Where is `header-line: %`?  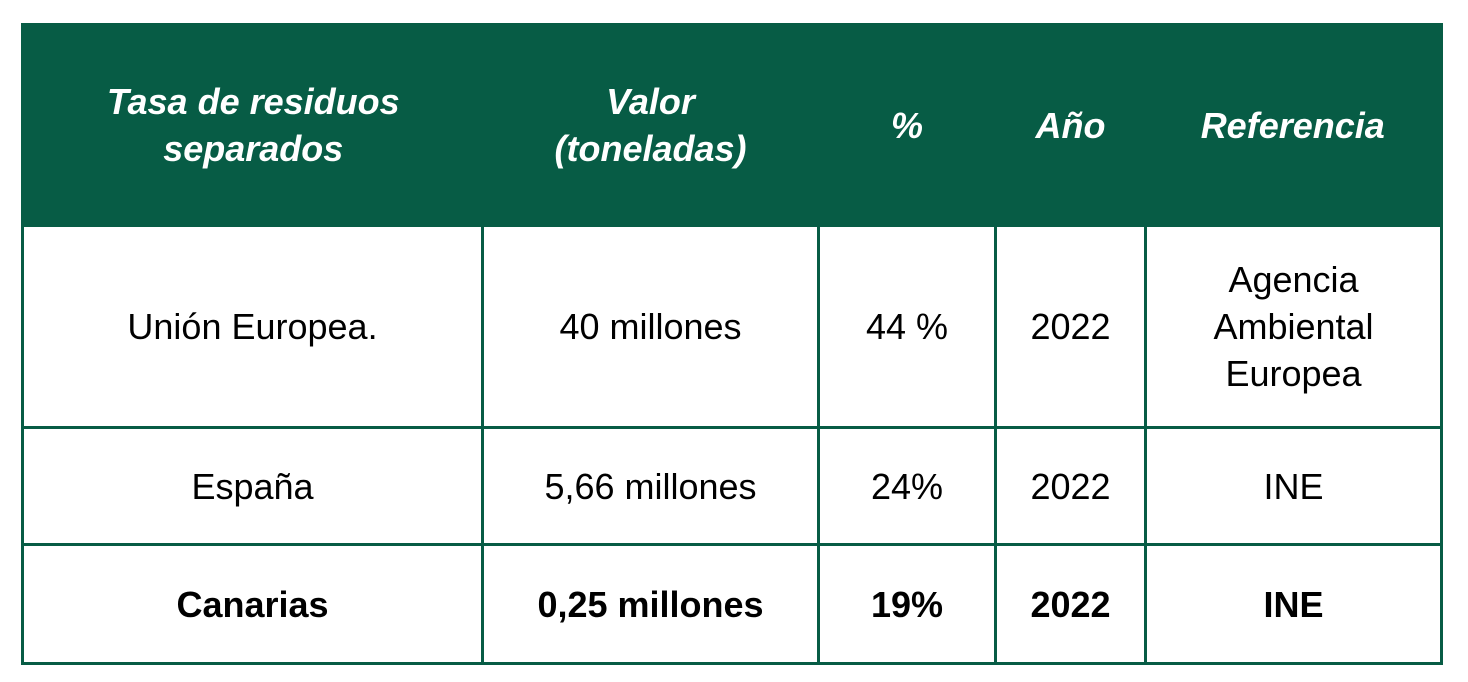
header-line: % is located at coordinates (906, 125).